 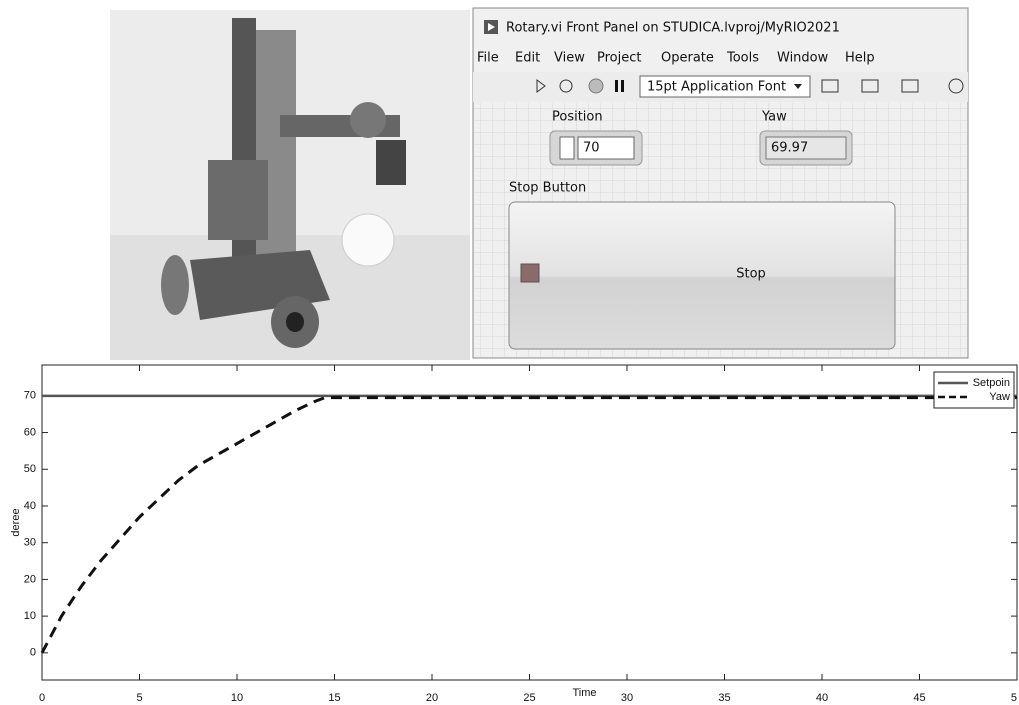 What do you see at coordinates (974, 390) in the screenshot?
I see `legend-box` at bounding box center [974, 390].